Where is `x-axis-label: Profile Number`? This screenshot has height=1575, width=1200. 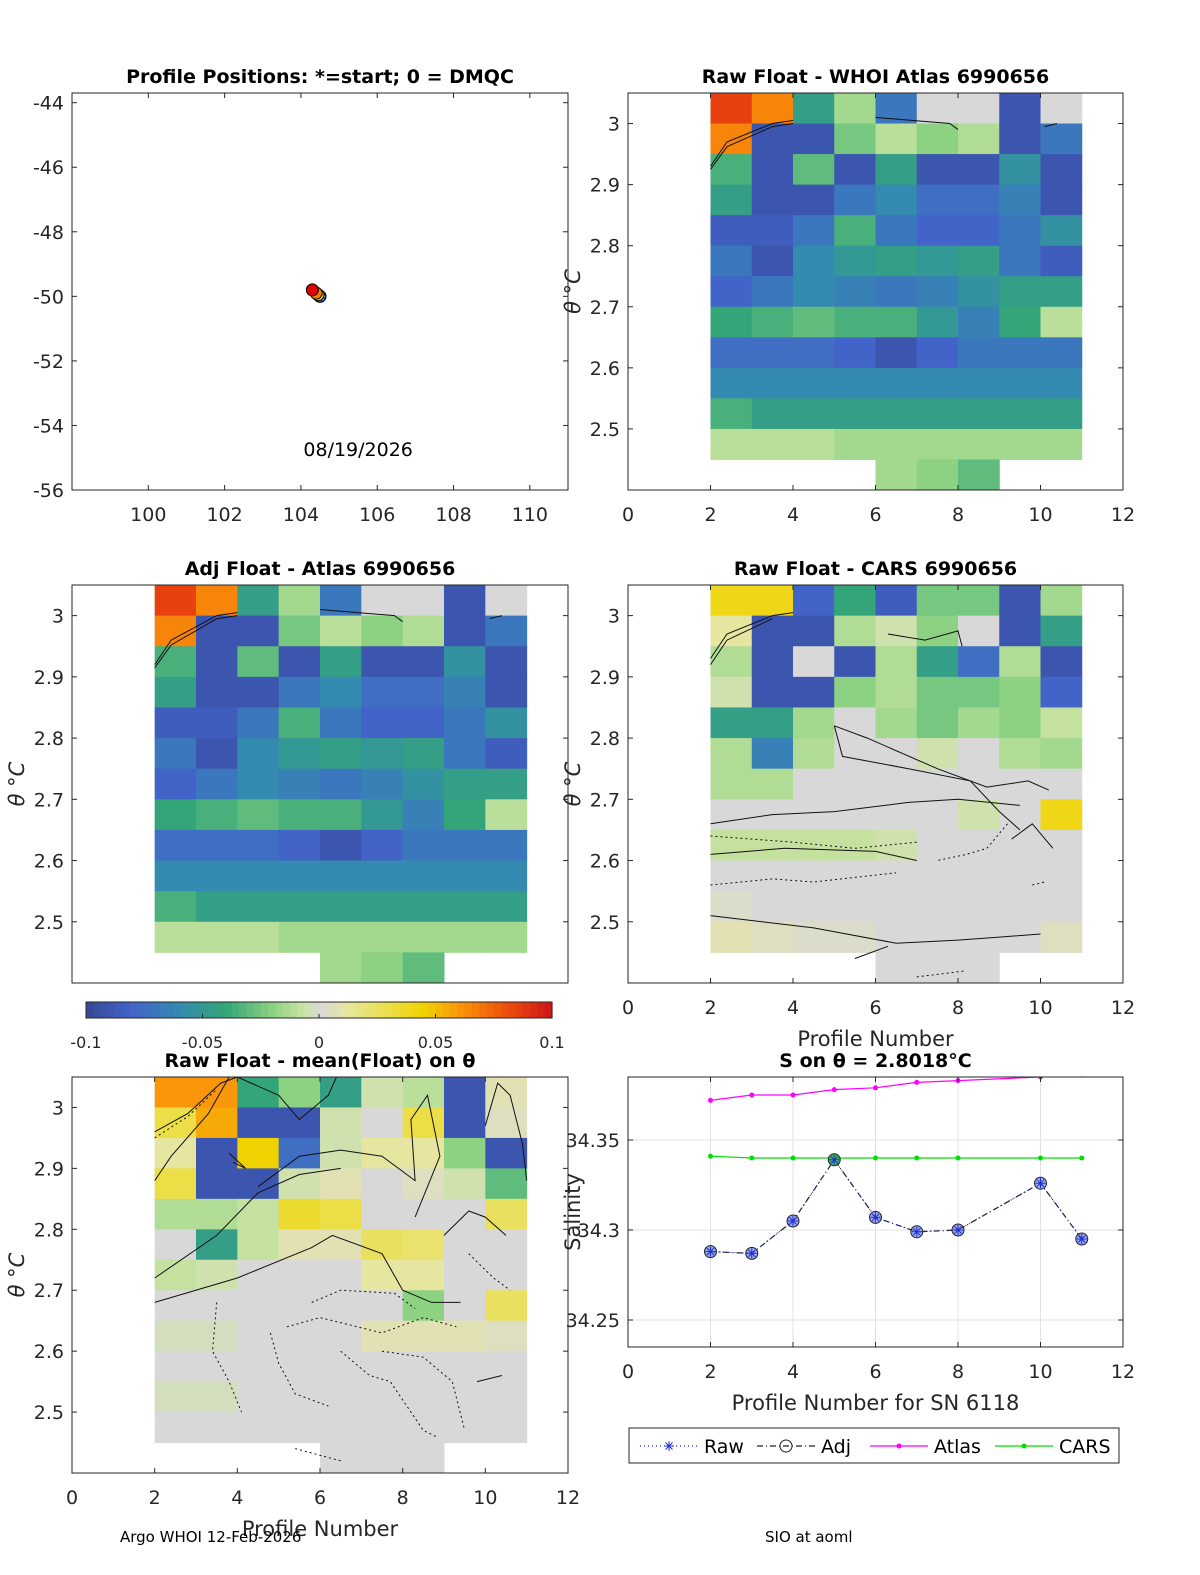
x-axis-label: Profile Number is located at coordinates (320, 1529).